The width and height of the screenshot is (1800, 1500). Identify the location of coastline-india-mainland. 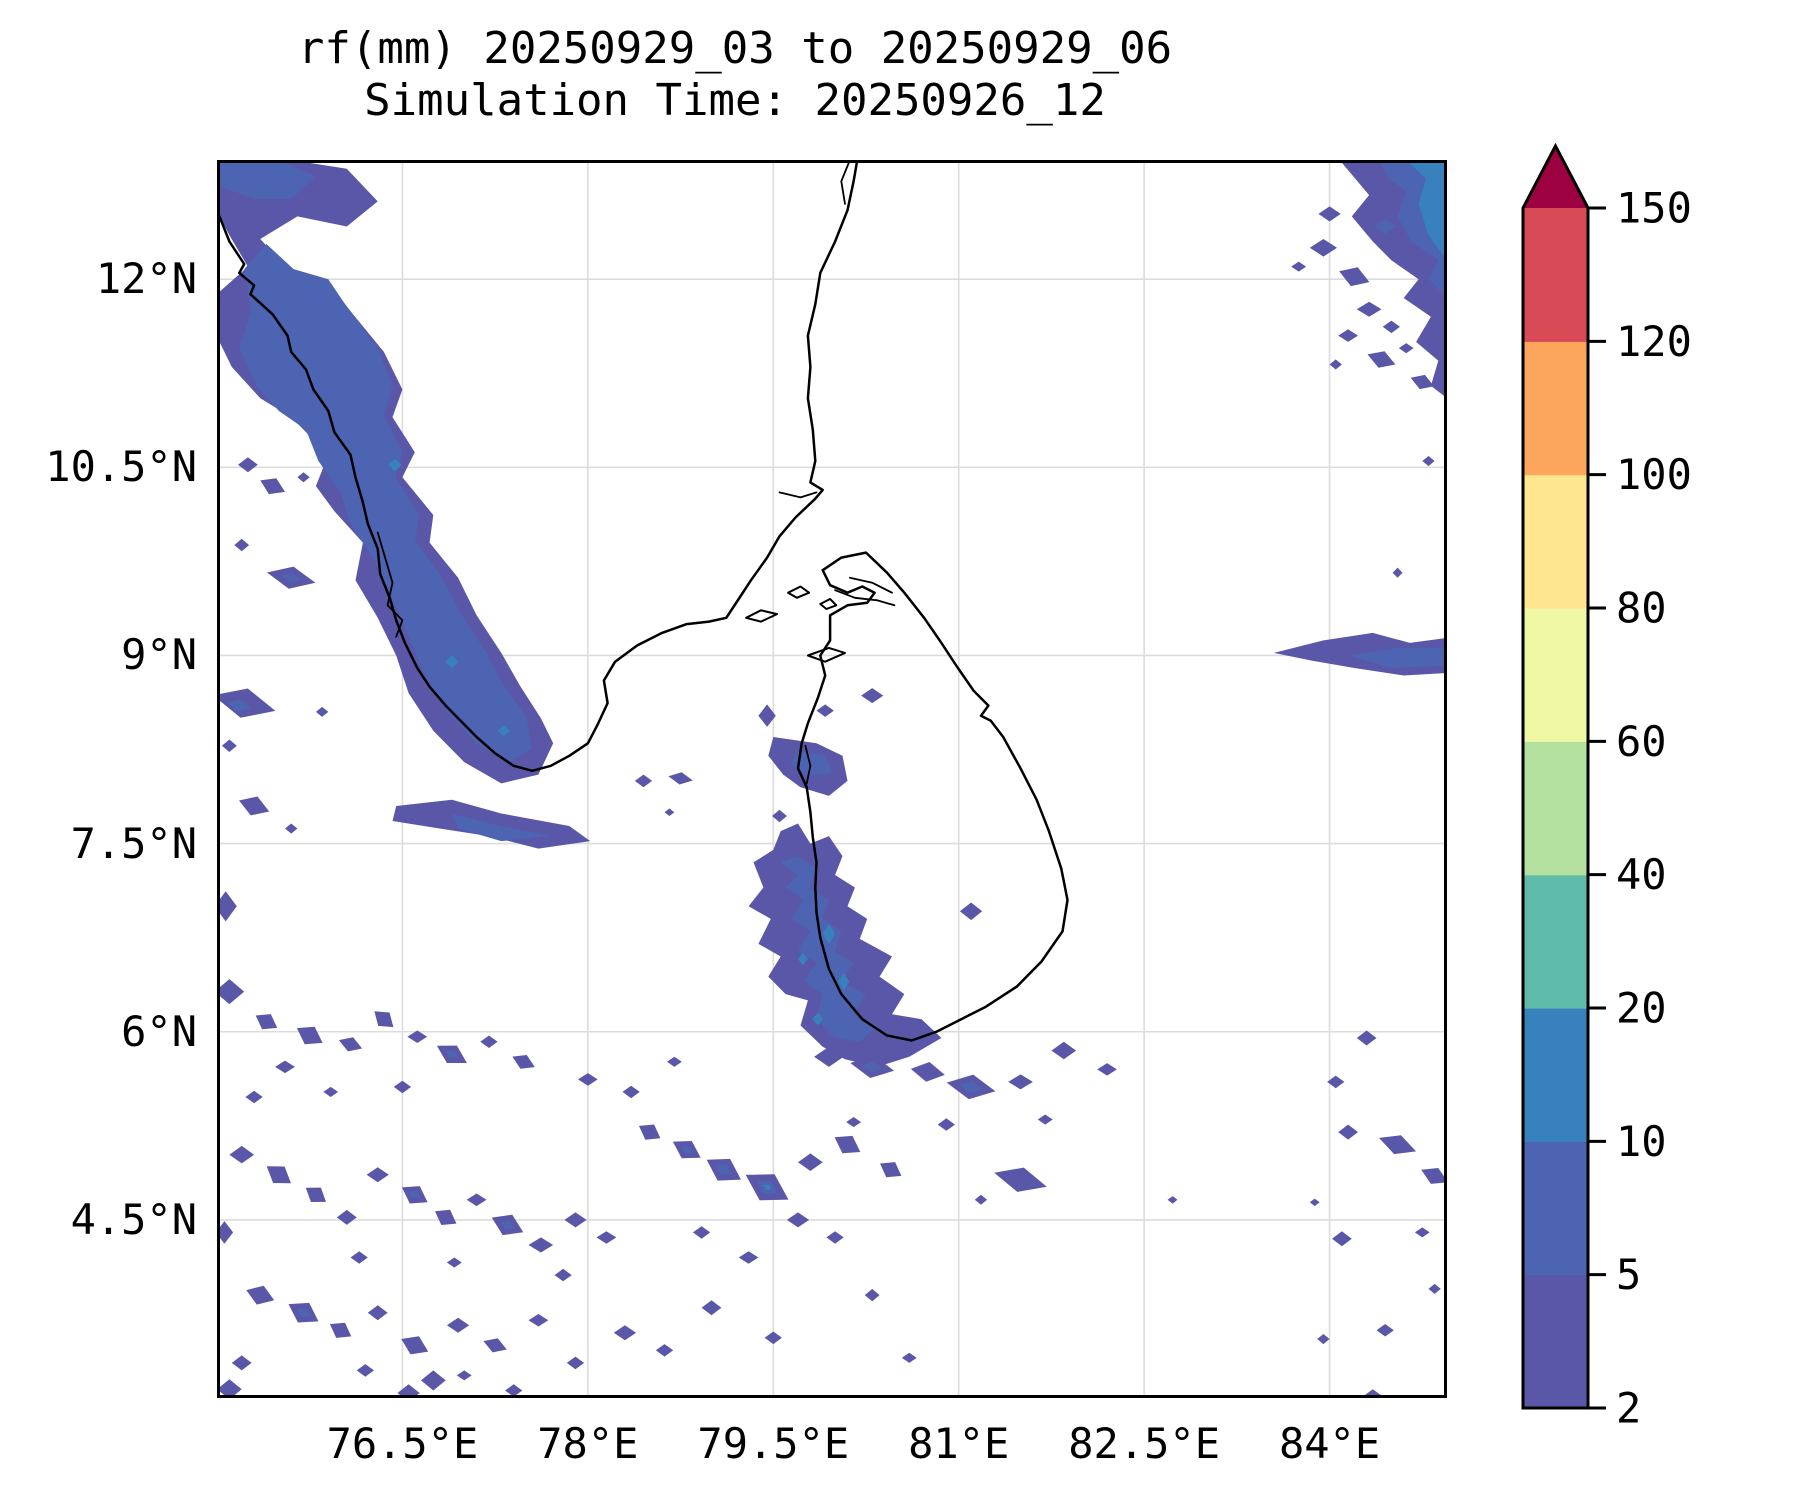
(538, 466).